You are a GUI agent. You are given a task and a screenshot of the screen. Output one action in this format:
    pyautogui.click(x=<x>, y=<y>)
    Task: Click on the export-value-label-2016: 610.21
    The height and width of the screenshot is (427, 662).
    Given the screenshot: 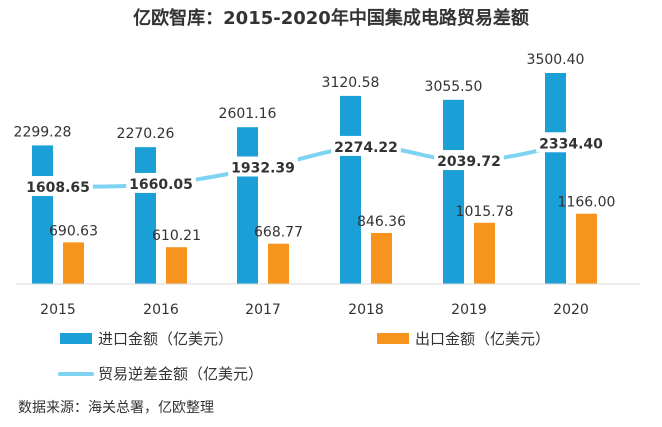 What is the action you would take?
    pyautogui.click(x=176, y=236)
    